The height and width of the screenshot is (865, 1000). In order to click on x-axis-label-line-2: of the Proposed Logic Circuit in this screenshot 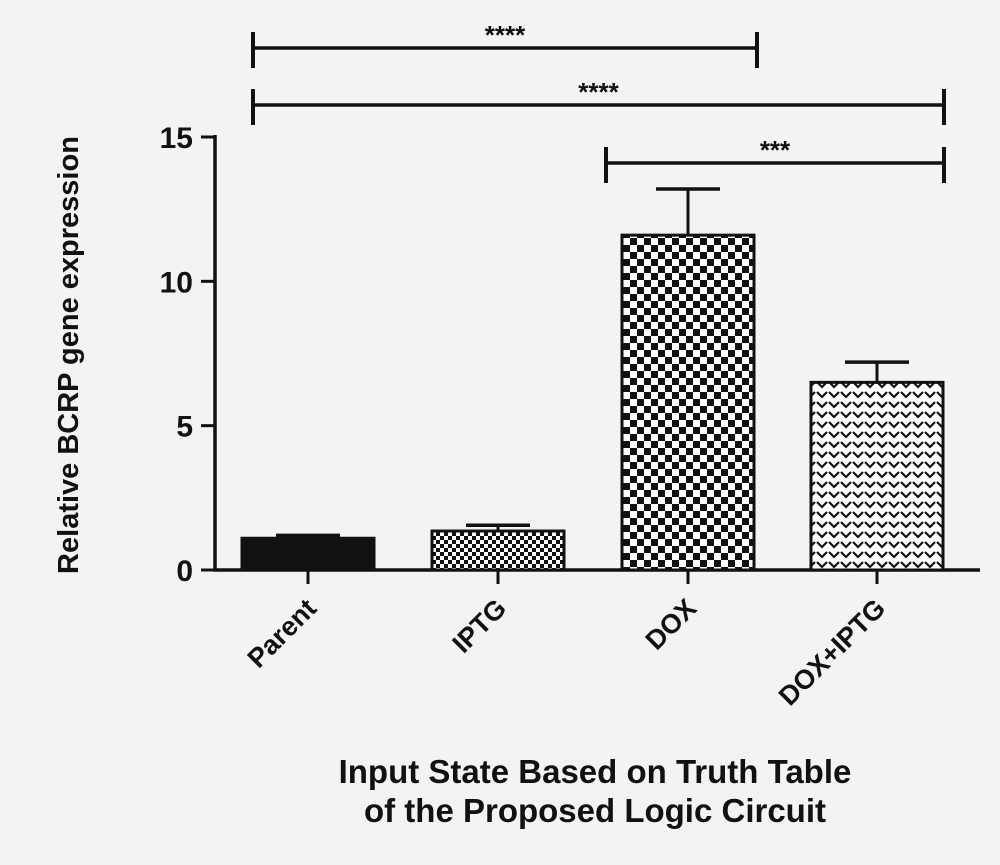, I will do `click(595, 810)`.